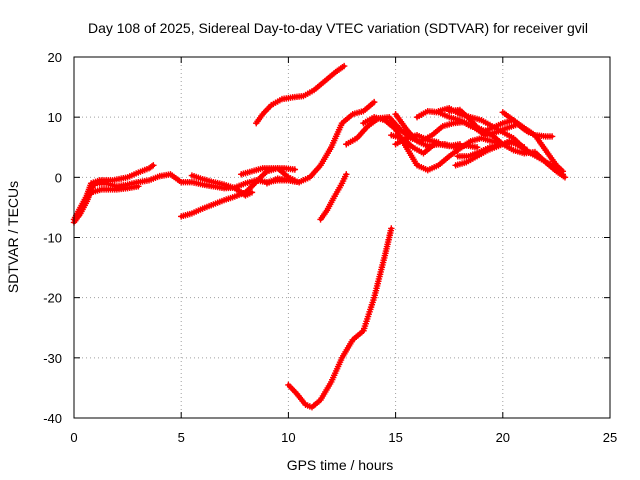 The image size is (640, 480). I want to click on data-series-arc-2c, so click(268, 171).